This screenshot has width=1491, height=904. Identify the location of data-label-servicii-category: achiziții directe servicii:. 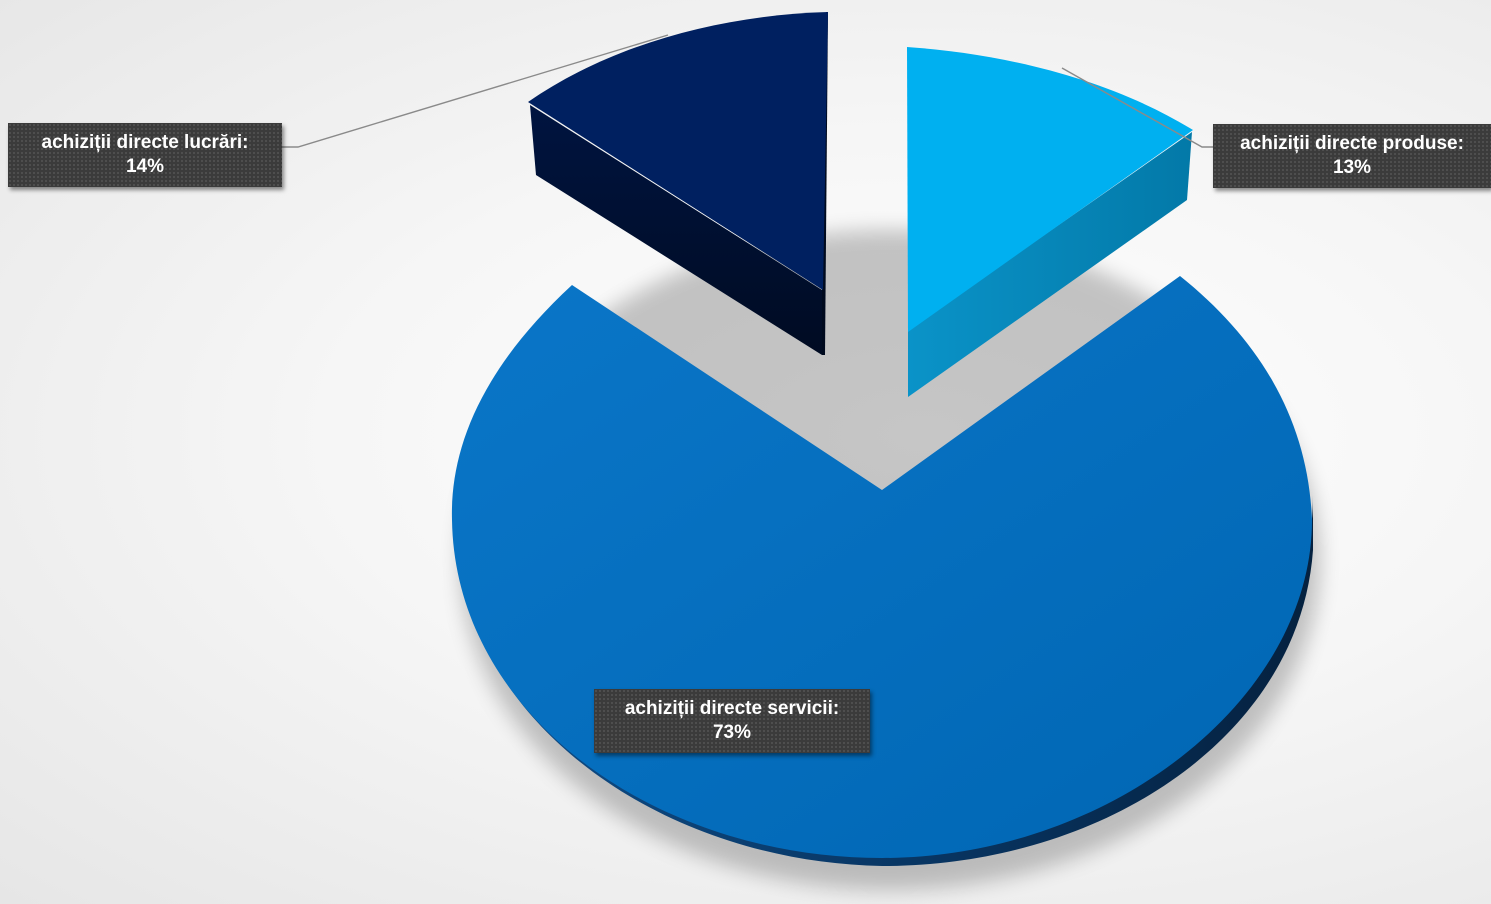
(732, 708).